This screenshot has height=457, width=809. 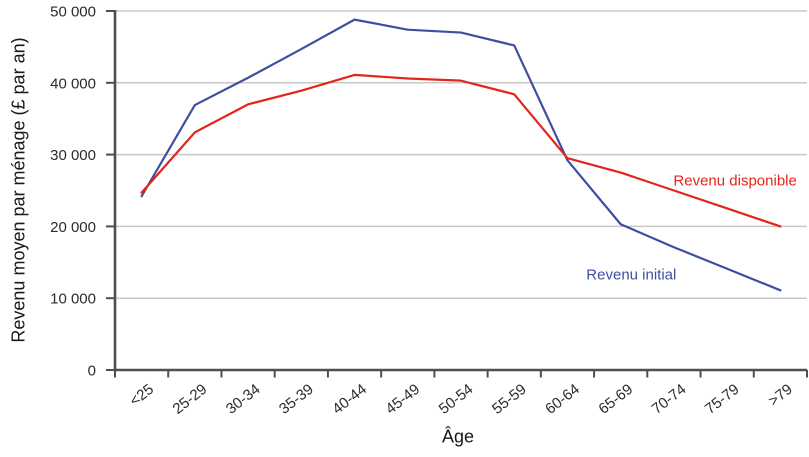 What do you see at coordinates (92, 371) in the screenshot?
I see `y-tick-label: 0` at bounding box center [92, 371].